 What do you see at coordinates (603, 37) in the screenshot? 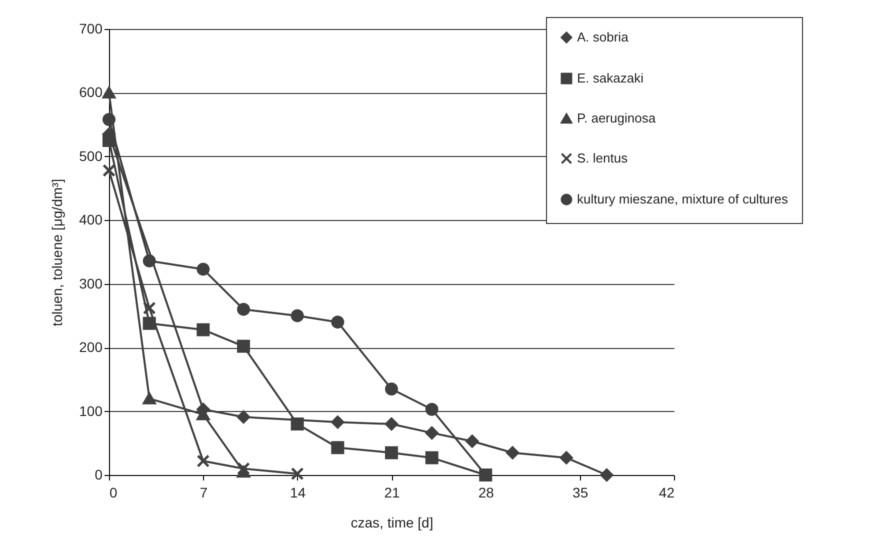
I see `legend-label: A. sobria` at bounding box center [603, 37].